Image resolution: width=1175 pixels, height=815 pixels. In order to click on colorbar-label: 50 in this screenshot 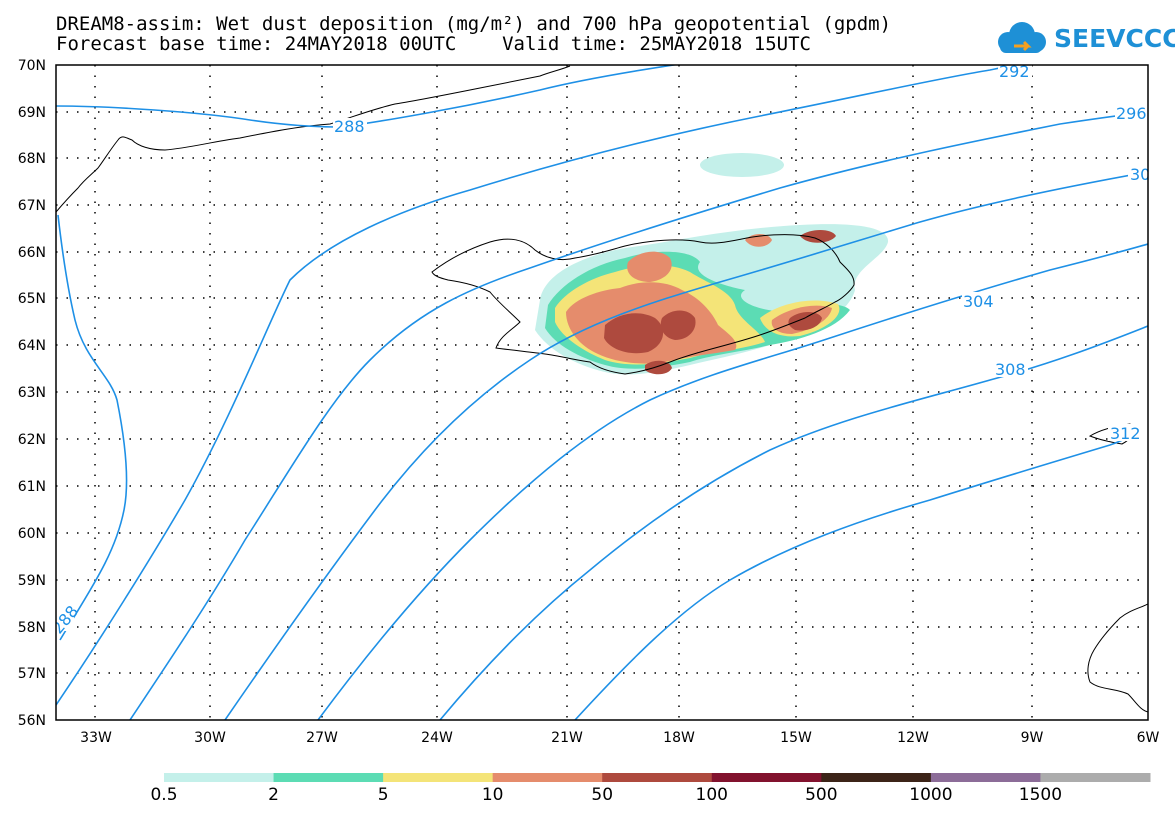, I will do `click(602, 795)`.